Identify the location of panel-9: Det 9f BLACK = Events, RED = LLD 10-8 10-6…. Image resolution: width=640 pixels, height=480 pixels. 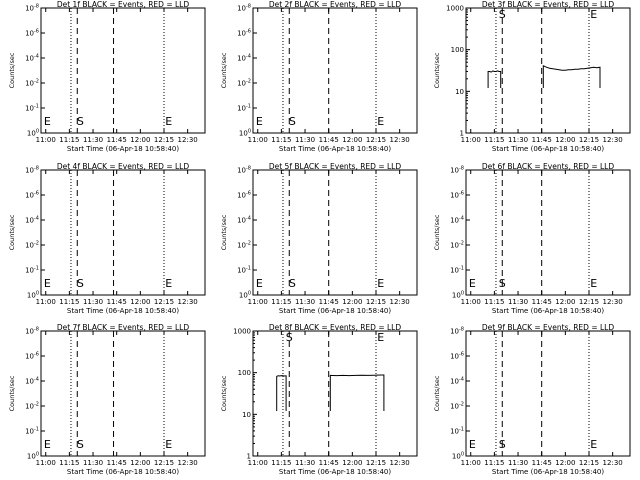
(532, 399).